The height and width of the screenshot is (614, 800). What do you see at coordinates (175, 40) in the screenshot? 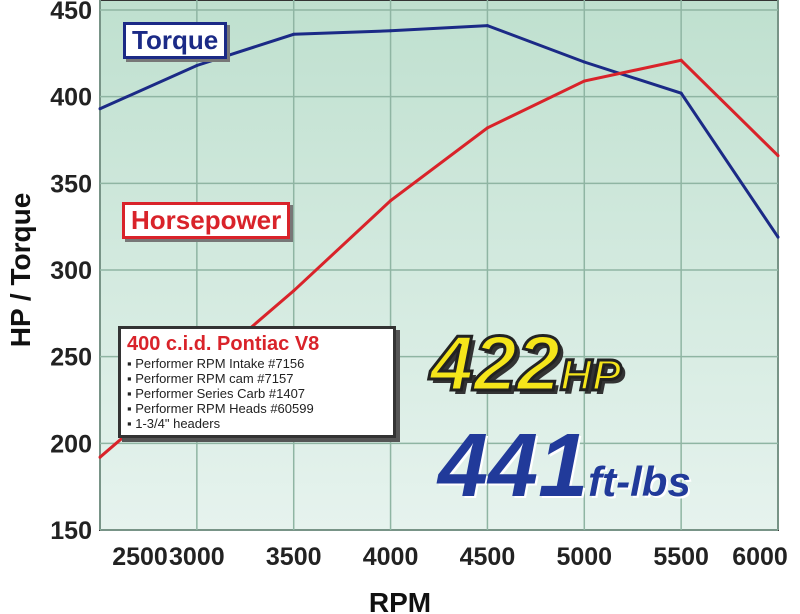
I see `torque-legend-label: Torque` at bounding box center [175, 40].